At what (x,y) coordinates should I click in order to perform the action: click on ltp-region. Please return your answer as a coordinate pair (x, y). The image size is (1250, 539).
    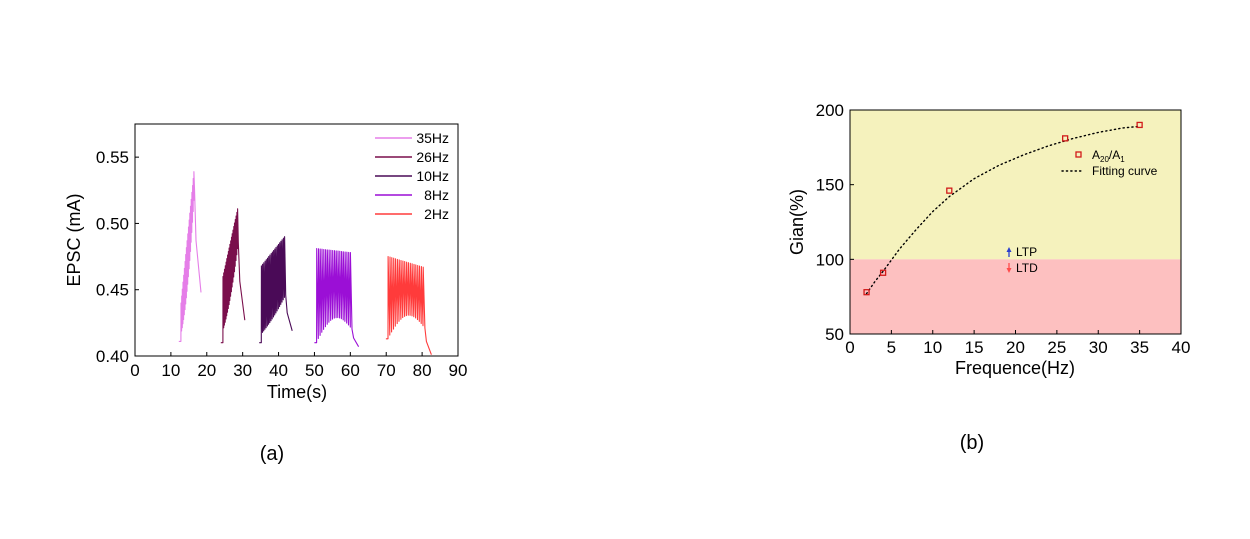
    Looking at the image, I should click on (1015, 185).